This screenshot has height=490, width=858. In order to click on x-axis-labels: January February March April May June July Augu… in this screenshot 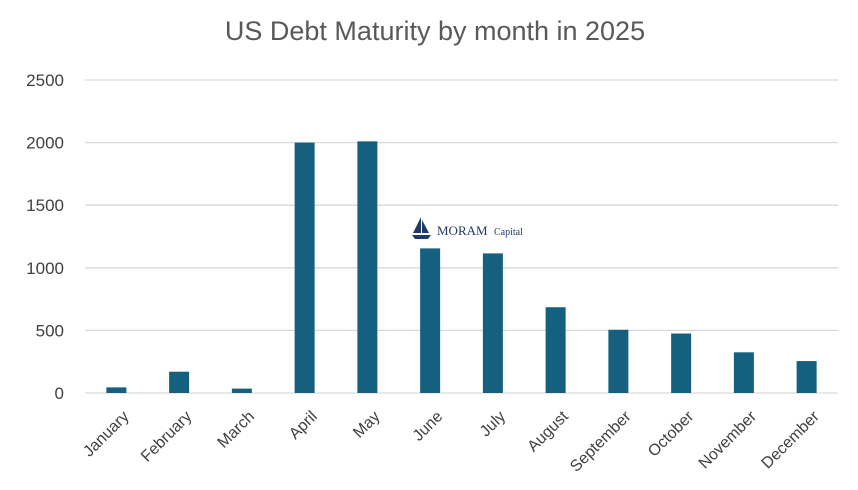, I will do `click(451, 442)`.